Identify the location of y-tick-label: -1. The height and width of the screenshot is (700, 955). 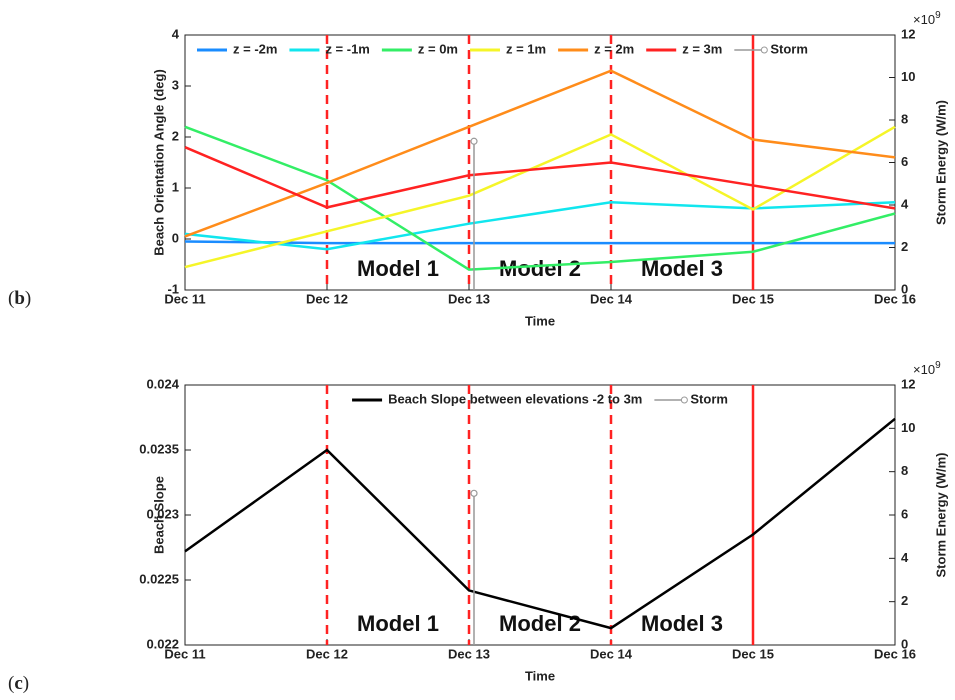
(173, 288).